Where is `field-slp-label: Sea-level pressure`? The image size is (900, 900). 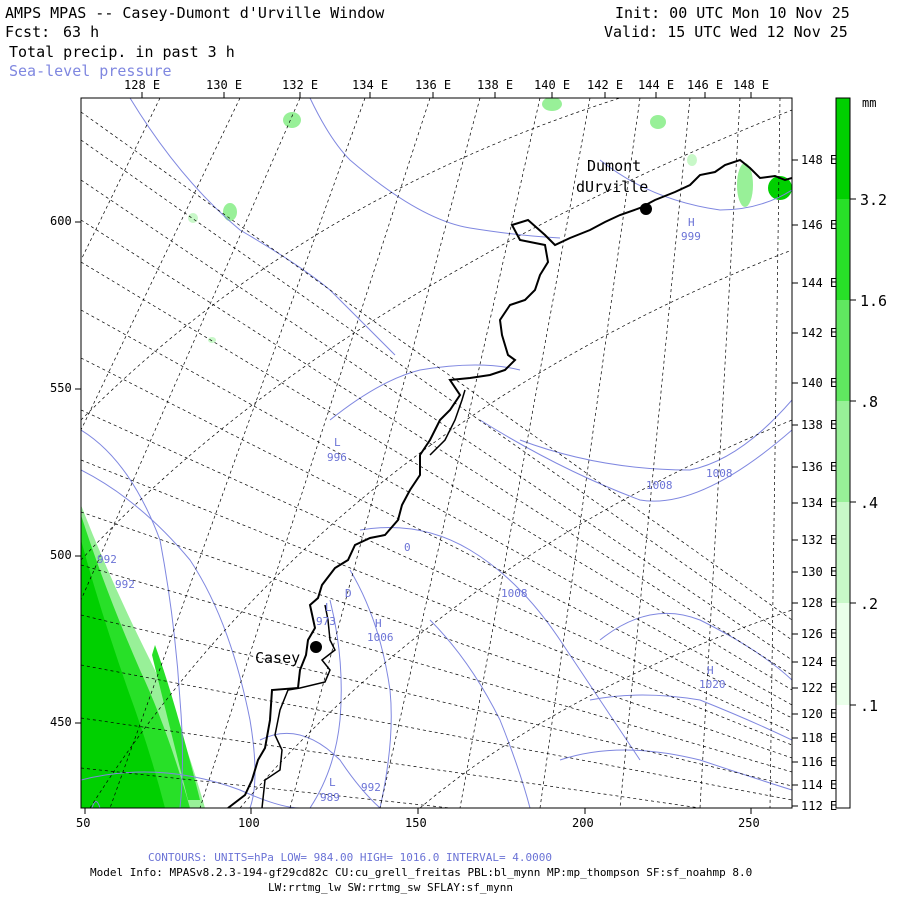 field-slp-label: Sea-level pressure is located at coordinates (90, 71).